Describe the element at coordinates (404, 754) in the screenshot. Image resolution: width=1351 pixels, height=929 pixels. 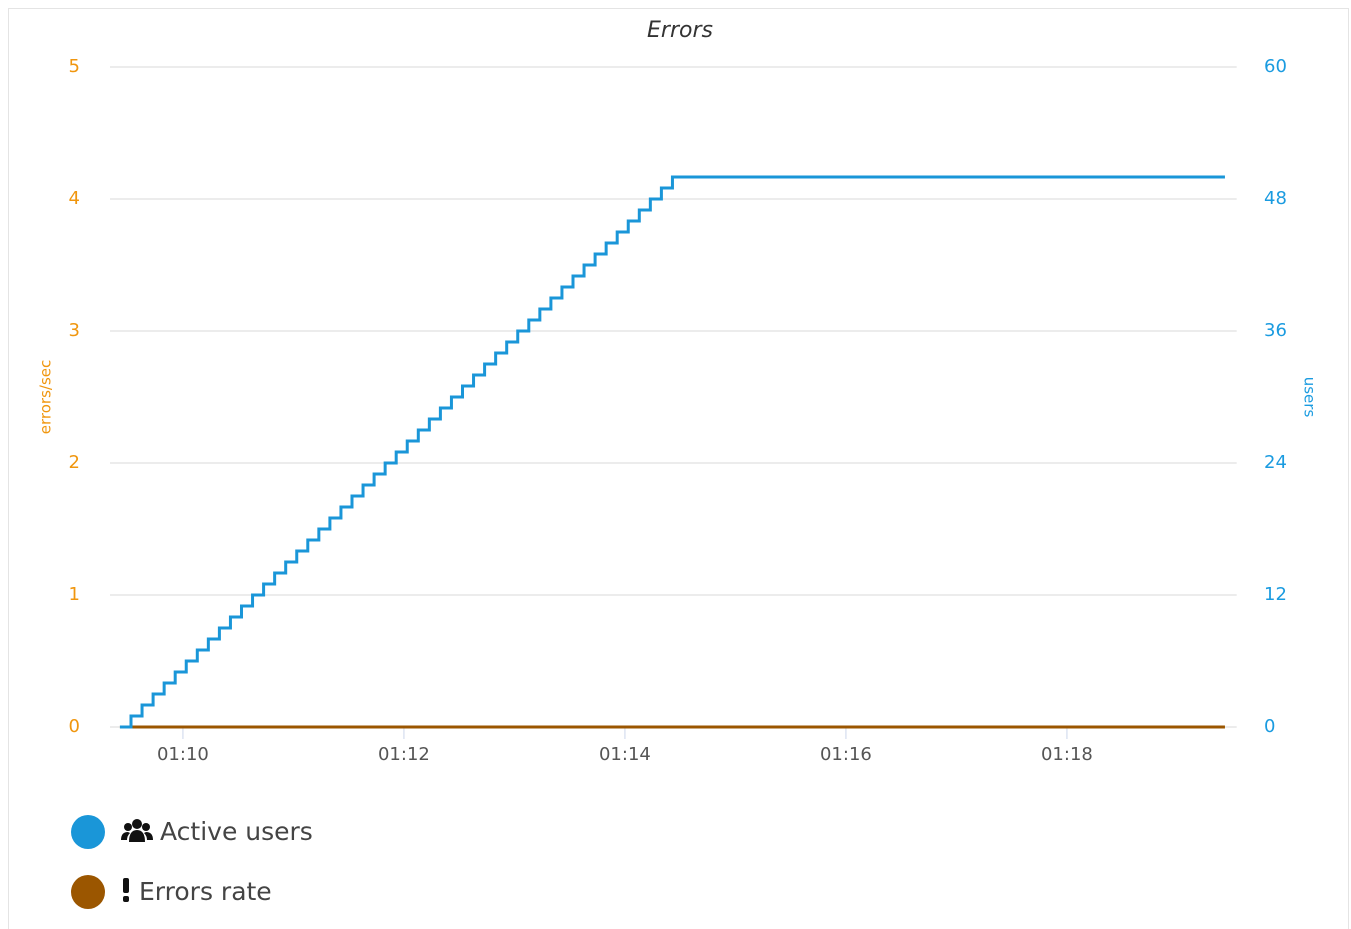
I see `x-tick-label: 01:12` at that location.